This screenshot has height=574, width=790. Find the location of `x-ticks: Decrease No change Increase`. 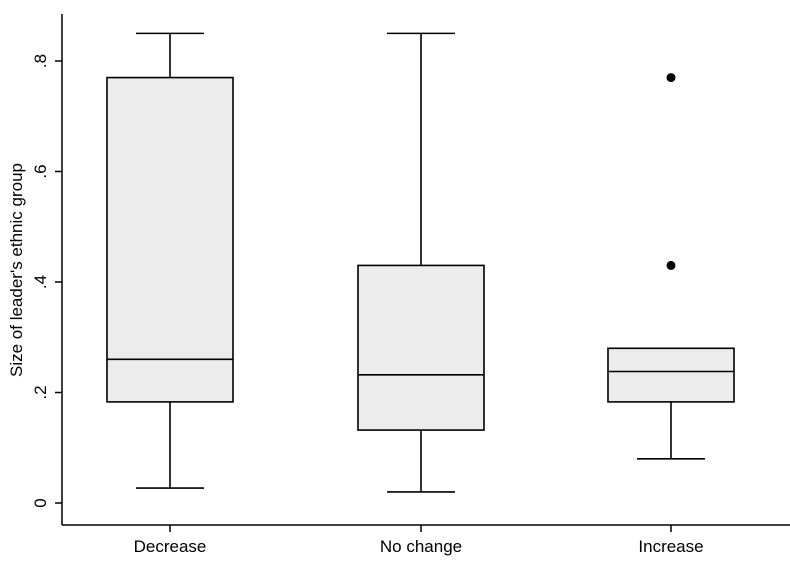

x-ticks: Decrease No change Increase is located at coordinates (419, 540).